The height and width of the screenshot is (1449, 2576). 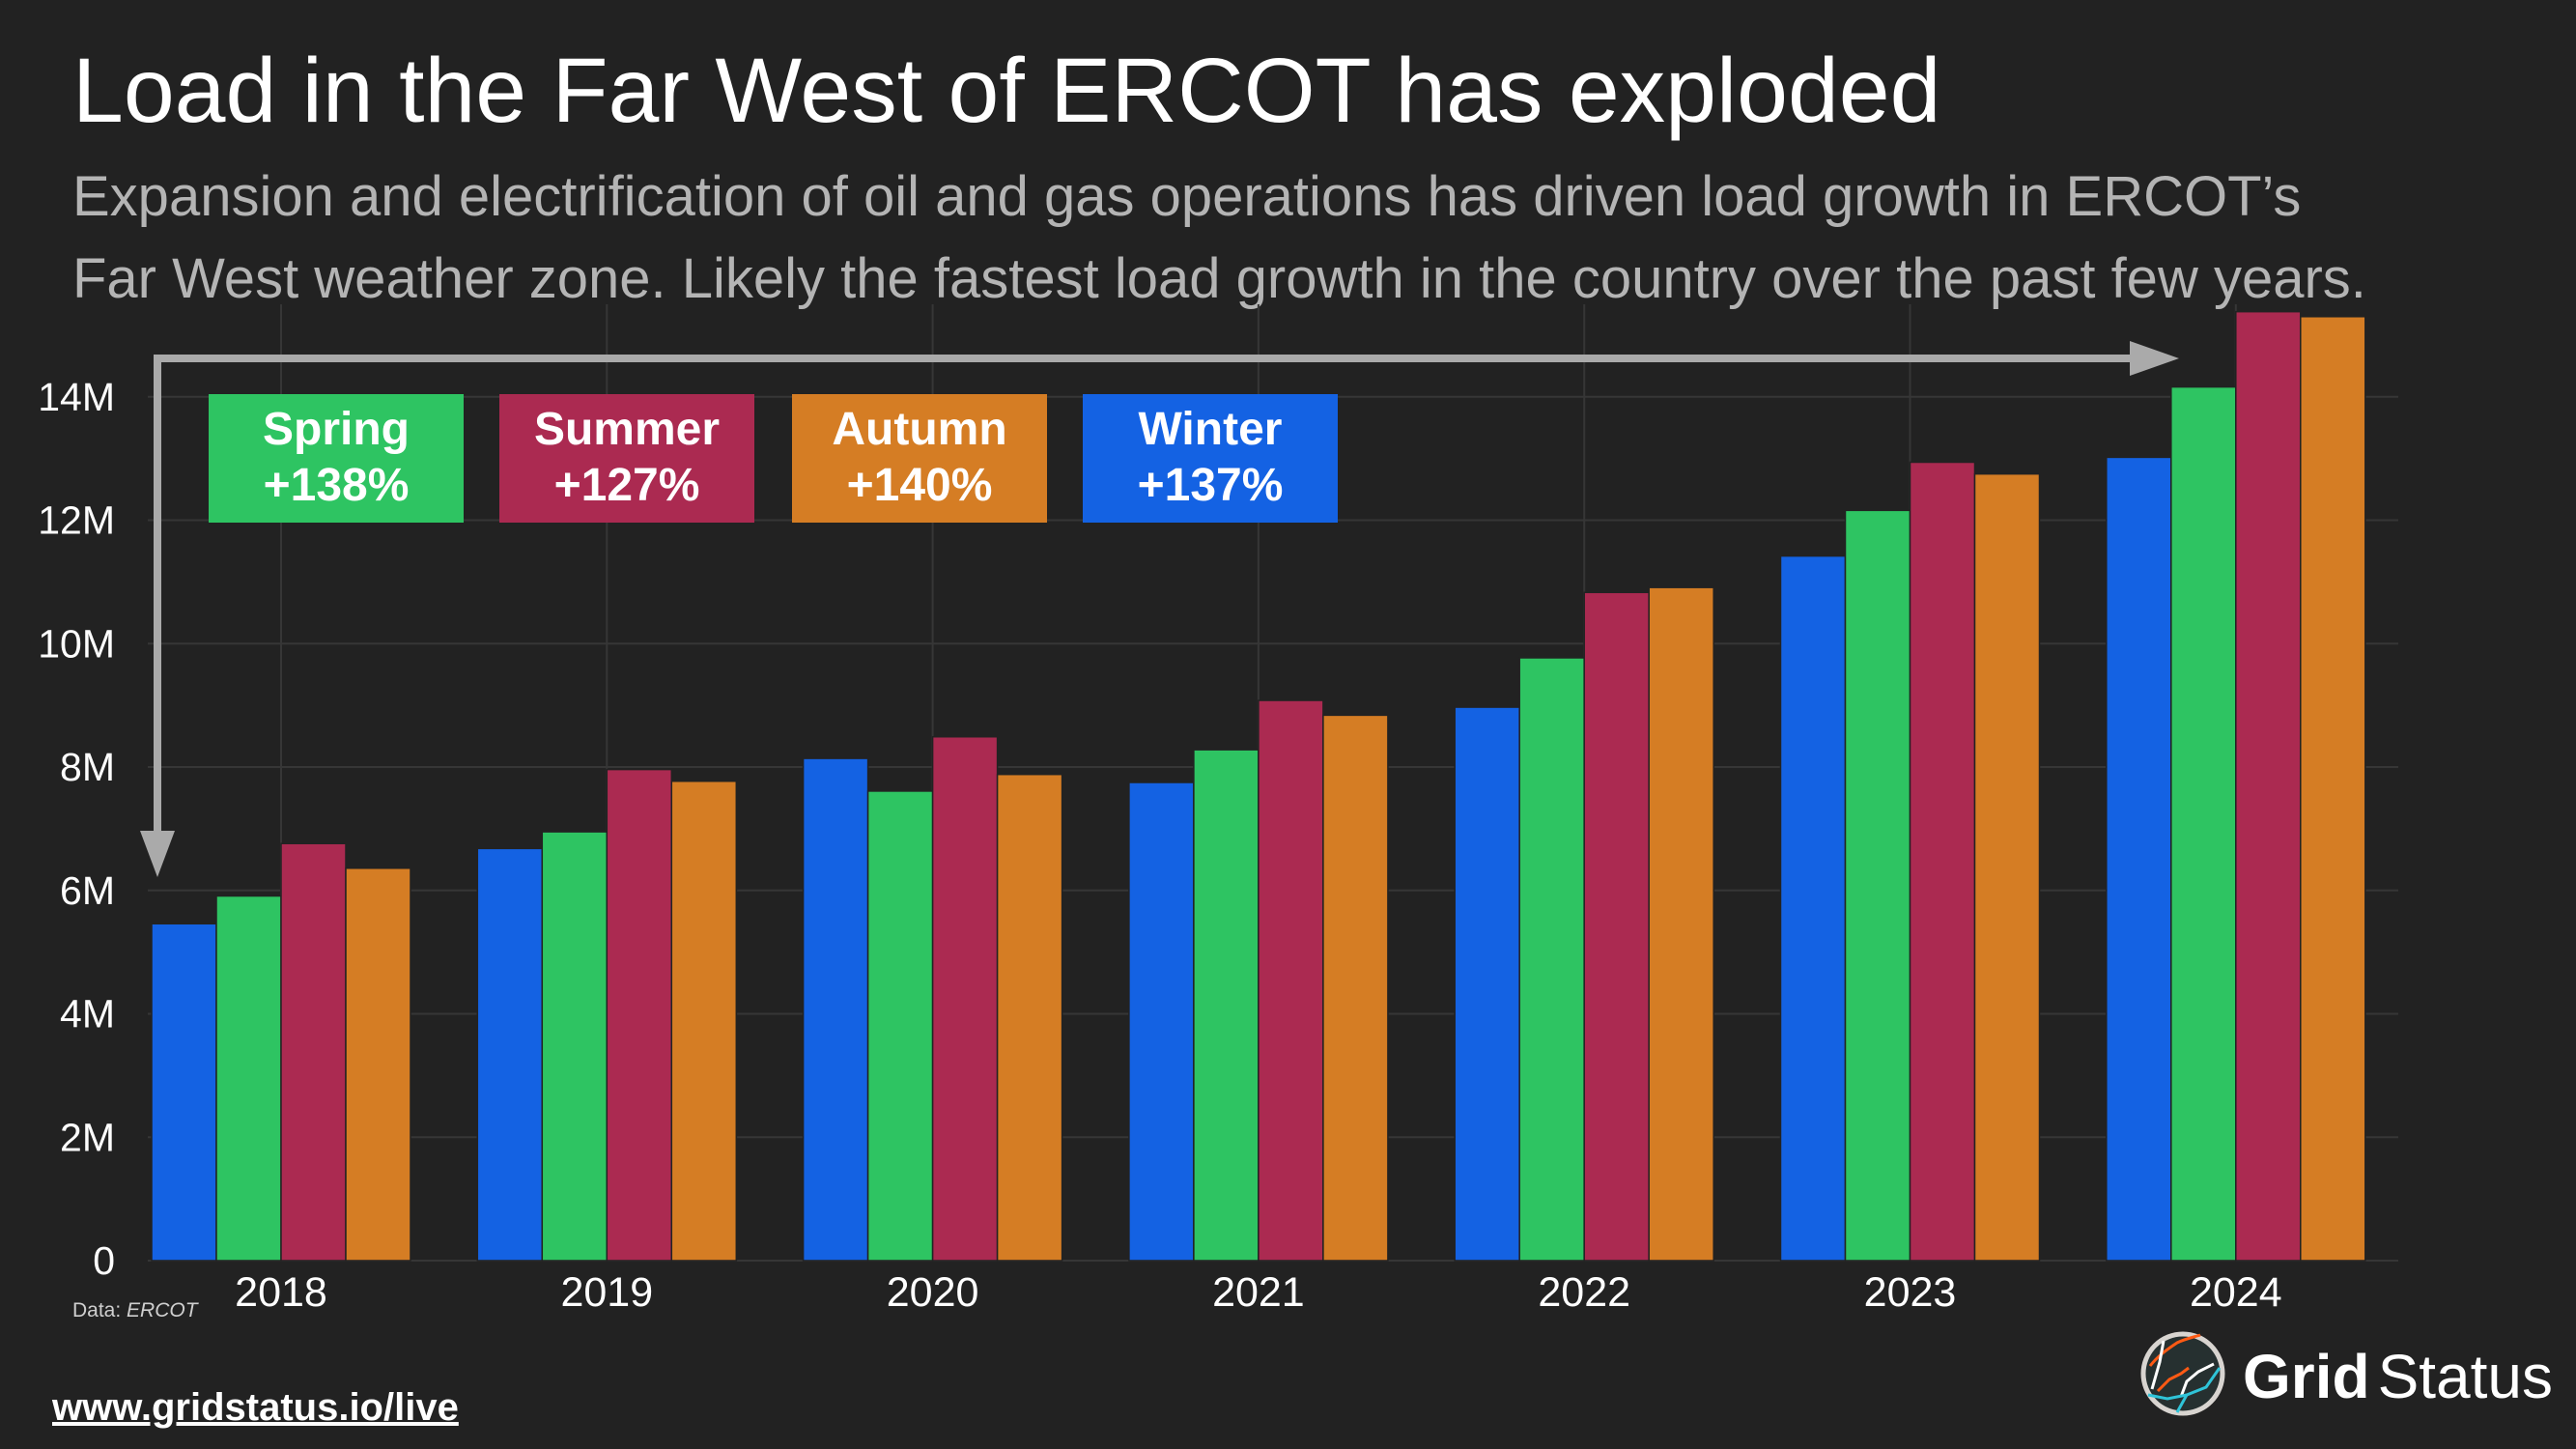 What do you see at coordinates (900, 1026) in the screenshot?
I see `bar-spring-2020` at bounding box center [900, 1026].